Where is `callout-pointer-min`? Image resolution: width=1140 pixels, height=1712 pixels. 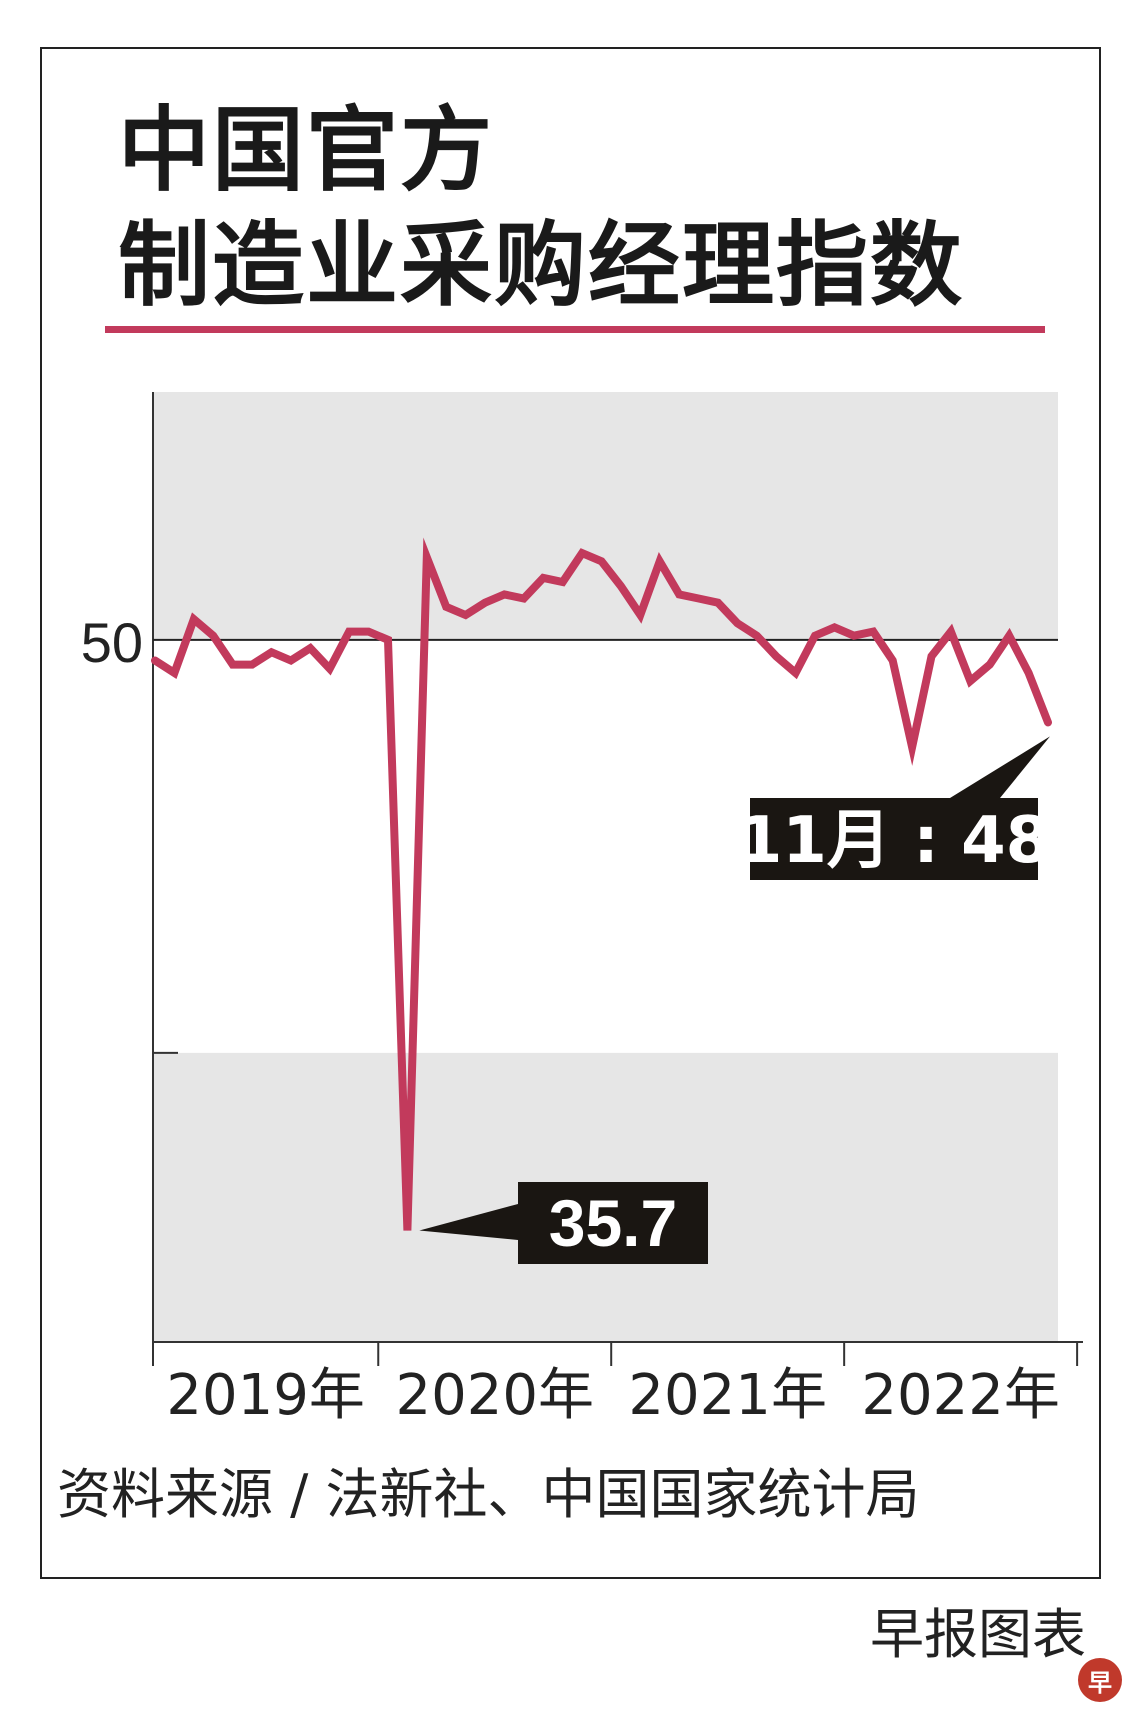
callout-pointer-min is located at coordinates (468, 1222).